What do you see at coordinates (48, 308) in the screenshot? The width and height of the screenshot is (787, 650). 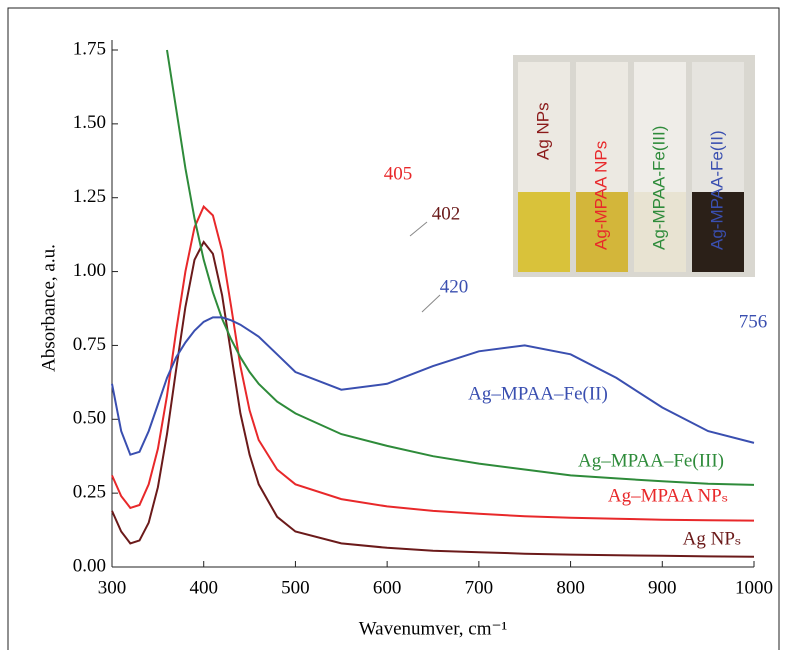 I see `y-axis-label: Absorbance, a.u.` at bounding box center [48, 308].